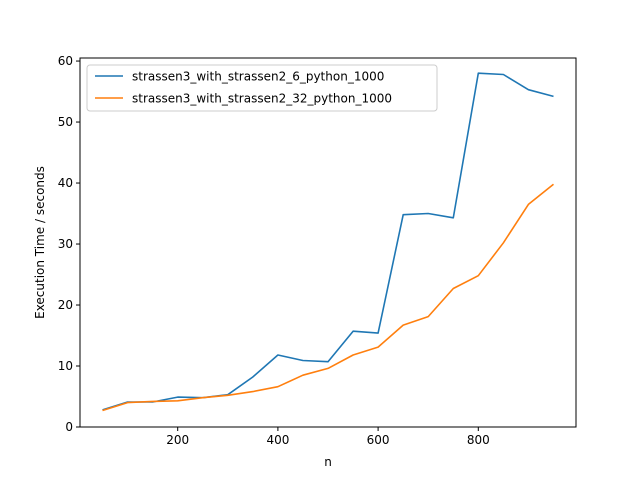 The image size is (640, 480). What do you see at coordinates (65, 366) in the screenshot?
I see `y-tick-label: 10` at bounding box center [65, 366].